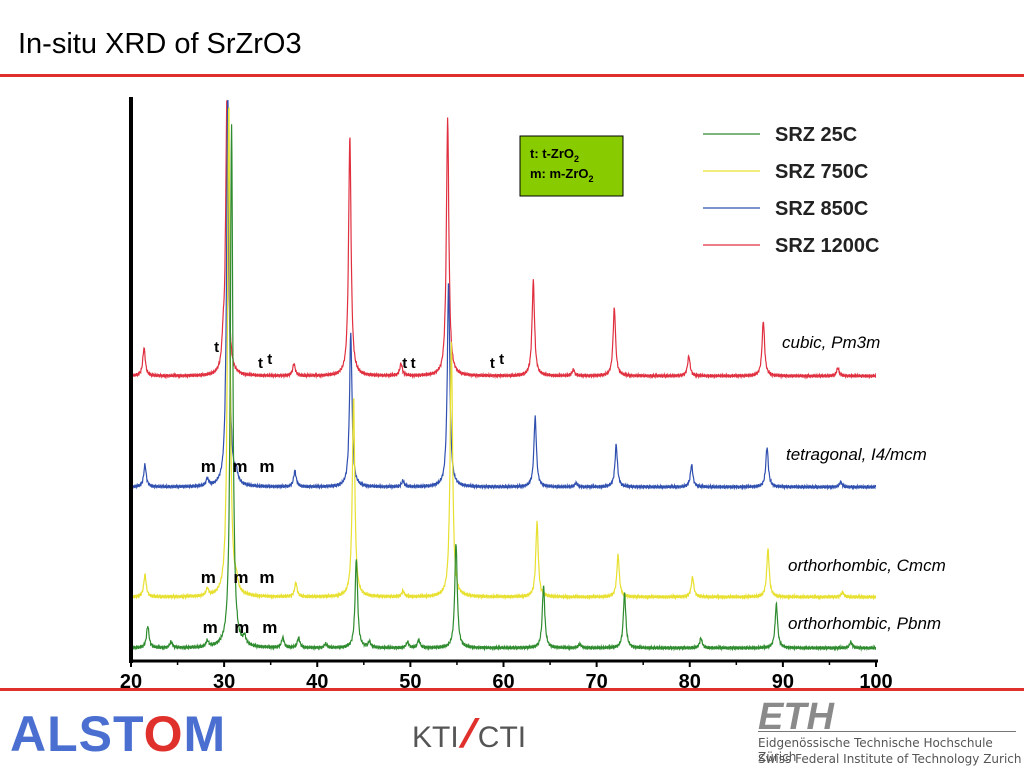  I want to click on legend-label-0: SRZ 25C, so click(816, 135).